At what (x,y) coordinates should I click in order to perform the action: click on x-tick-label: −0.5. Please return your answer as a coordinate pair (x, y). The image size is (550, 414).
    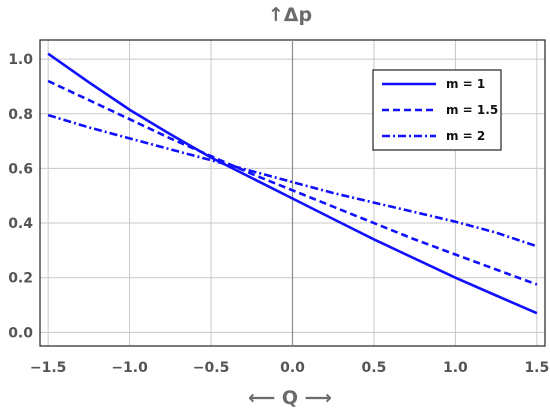
    Looking at the image, I should click on (211, 368).